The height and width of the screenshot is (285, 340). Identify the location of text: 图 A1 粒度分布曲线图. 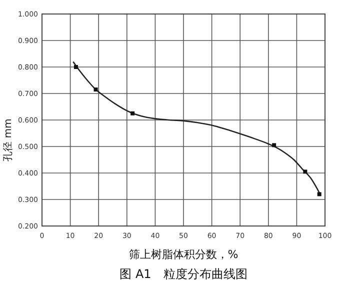
(184, 274).